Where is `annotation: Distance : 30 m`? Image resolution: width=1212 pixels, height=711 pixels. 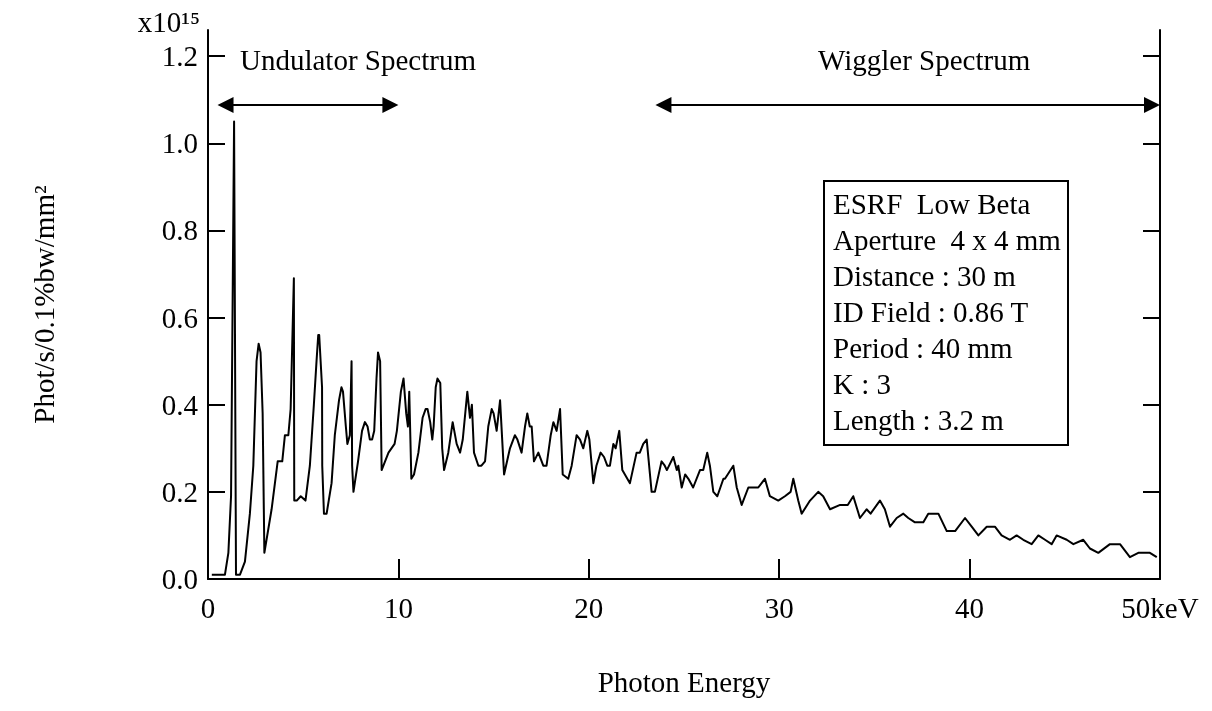 annotation: Distance : 30 m is located at coordinates (925, 276).